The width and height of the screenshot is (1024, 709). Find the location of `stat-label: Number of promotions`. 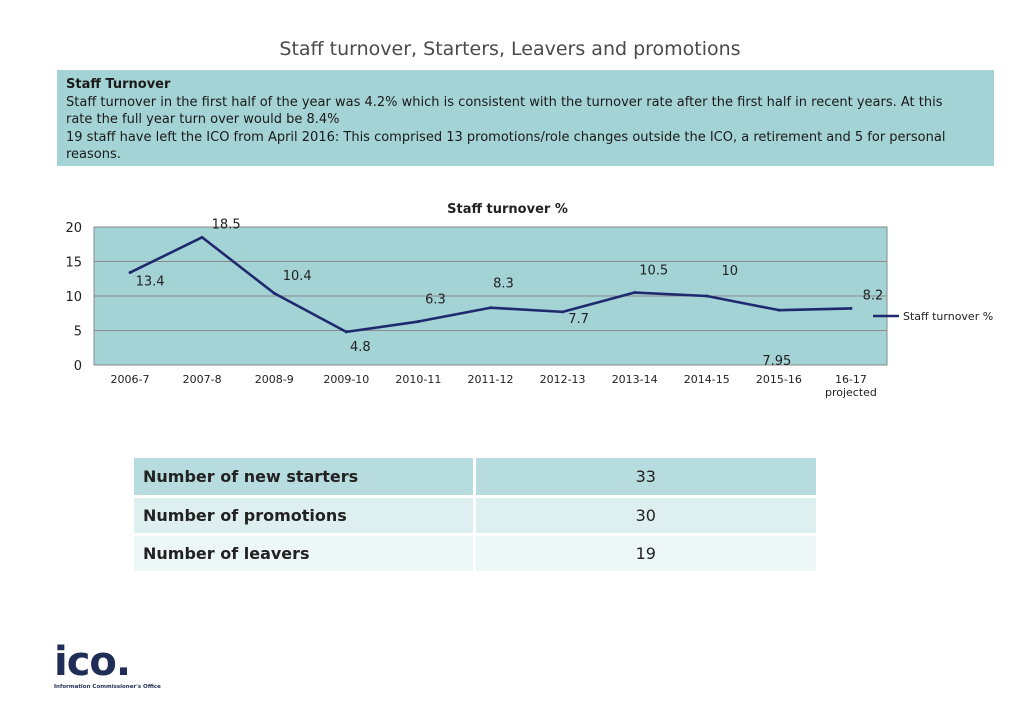

stat-label: Number of promotions is located at coordinates (305, 516).